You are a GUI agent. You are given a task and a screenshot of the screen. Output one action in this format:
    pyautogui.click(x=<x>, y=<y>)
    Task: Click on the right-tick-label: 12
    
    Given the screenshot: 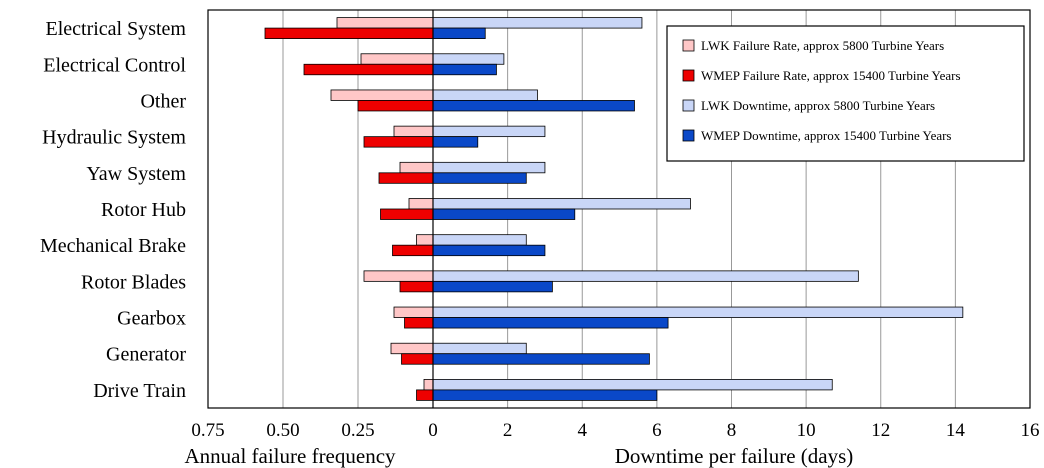 What is the action you would take?
    pyautogui.click(x=880, y=430)
    